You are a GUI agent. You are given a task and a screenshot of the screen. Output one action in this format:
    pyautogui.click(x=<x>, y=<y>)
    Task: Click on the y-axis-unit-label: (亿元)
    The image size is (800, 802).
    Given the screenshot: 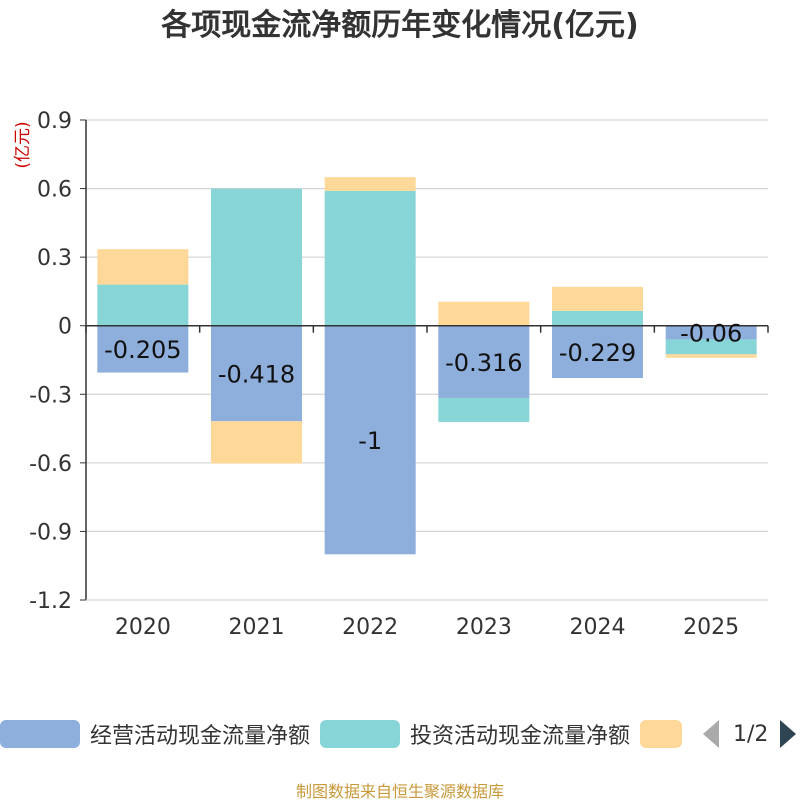 What is the action you would take?
    pyautogui.click(x=23, y=144)
    